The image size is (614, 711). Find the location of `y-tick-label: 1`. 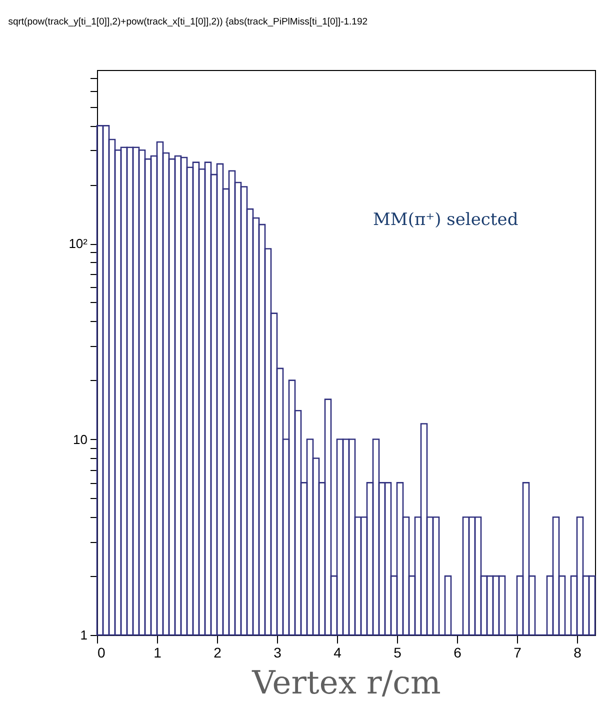

y-tick-label: 1 is located at coordinates (84, 635).